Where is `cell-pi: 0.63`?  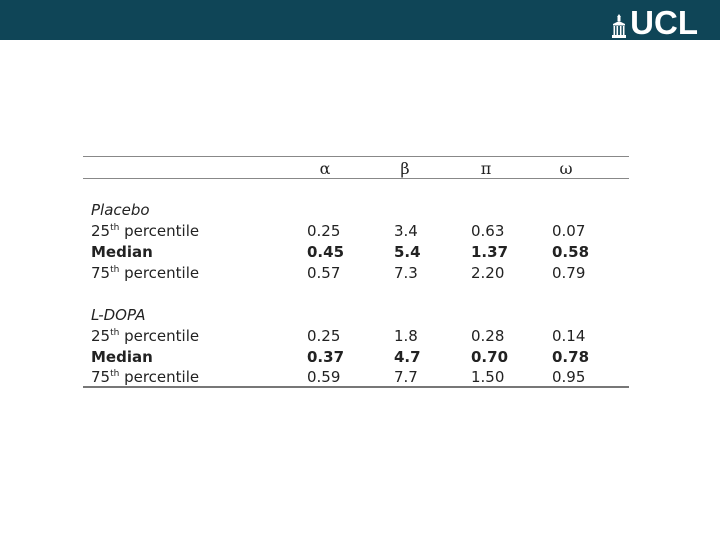
cell-pi: 0.63 is located at coordinates (488, 231).